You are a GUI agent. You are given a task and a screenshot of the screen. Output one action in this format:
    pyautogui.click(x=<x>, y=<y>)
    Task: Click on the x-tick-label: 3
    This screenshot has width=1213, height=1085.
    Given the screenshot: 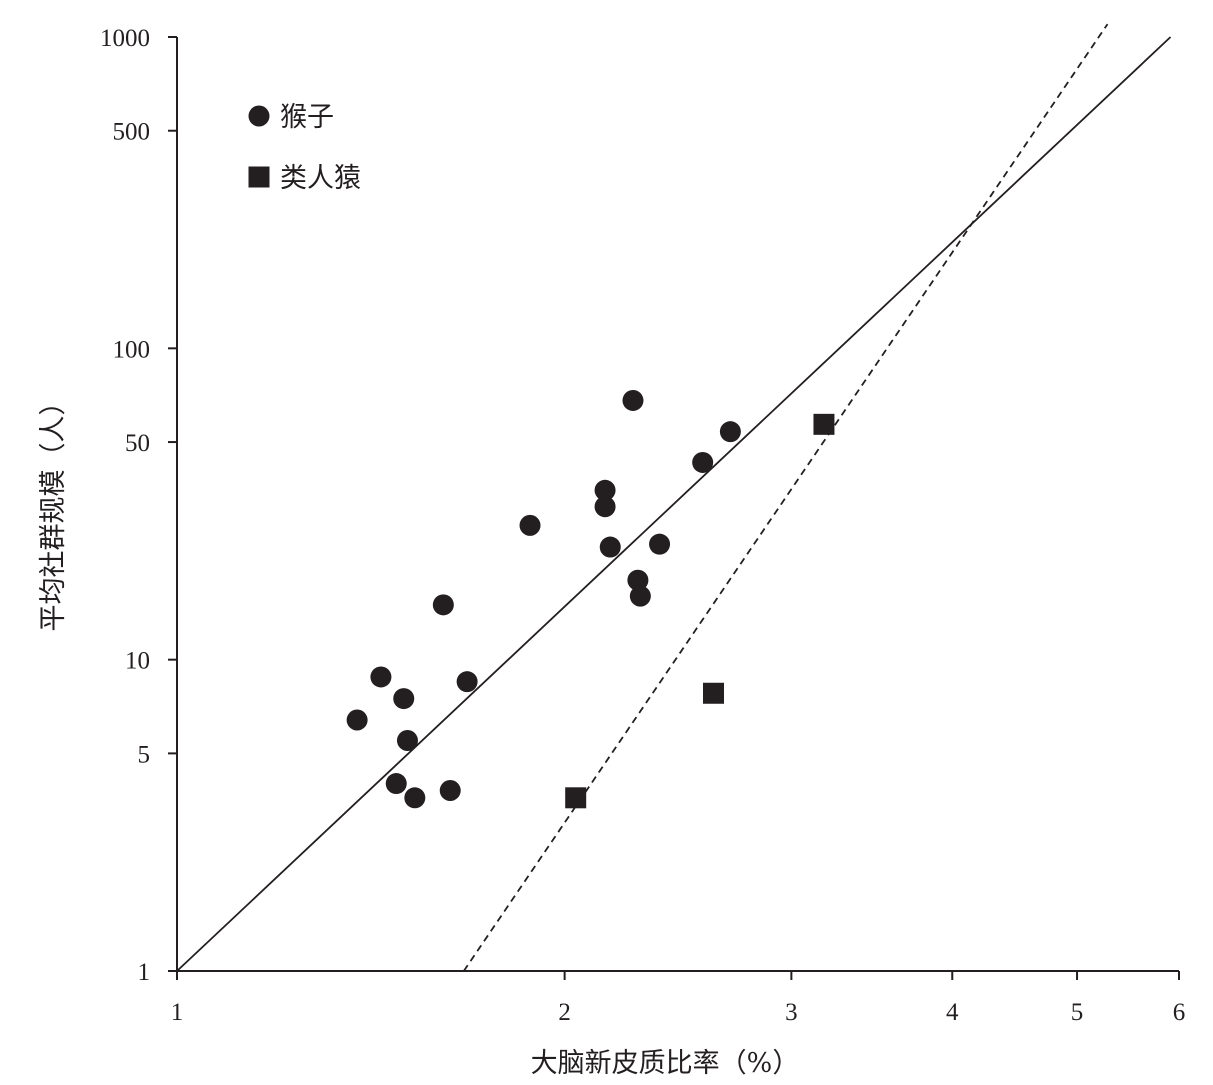 What is the action you would take?
    pyautogui.click(x=791, y=1012)
    